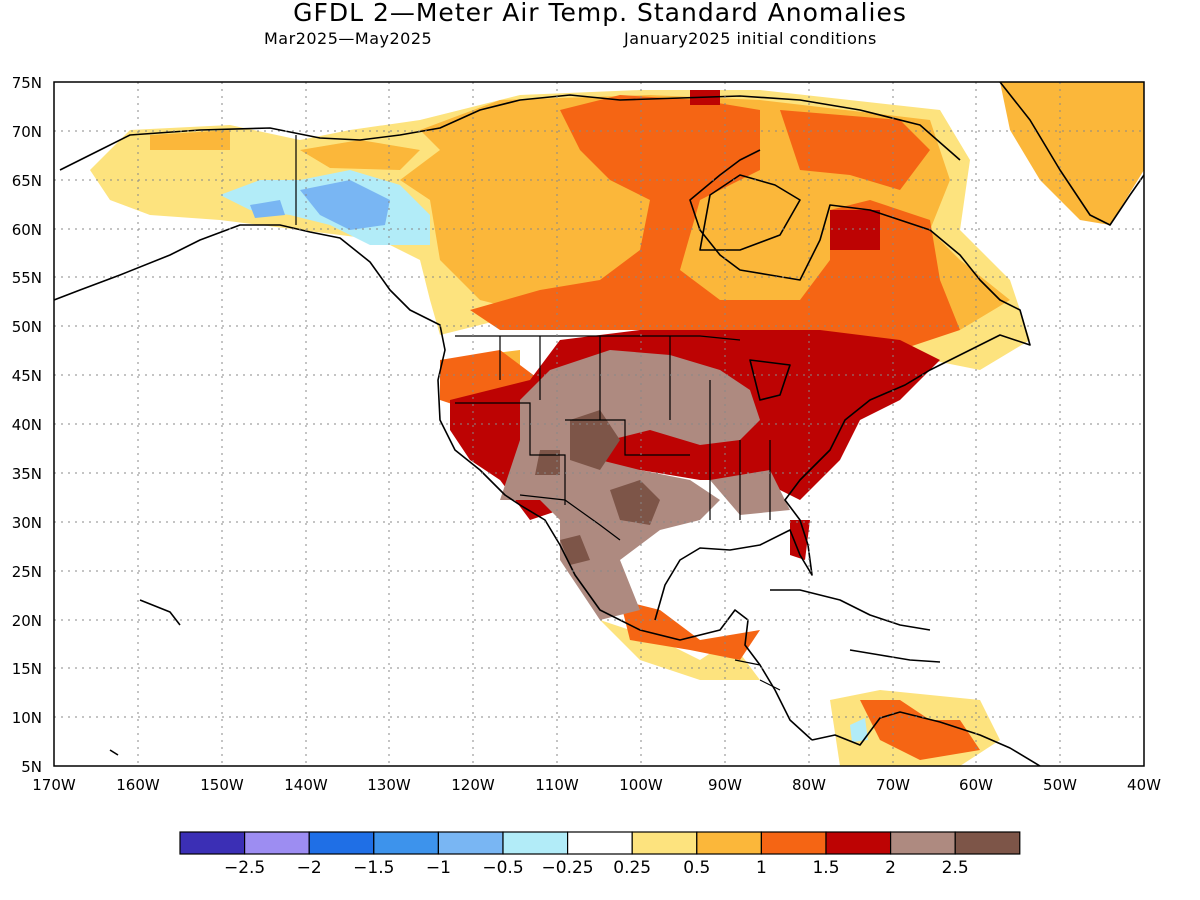  Describe the element at coordinates (825, 868) in the screenshot. I see `colorbar-label: 1.5` at that location.